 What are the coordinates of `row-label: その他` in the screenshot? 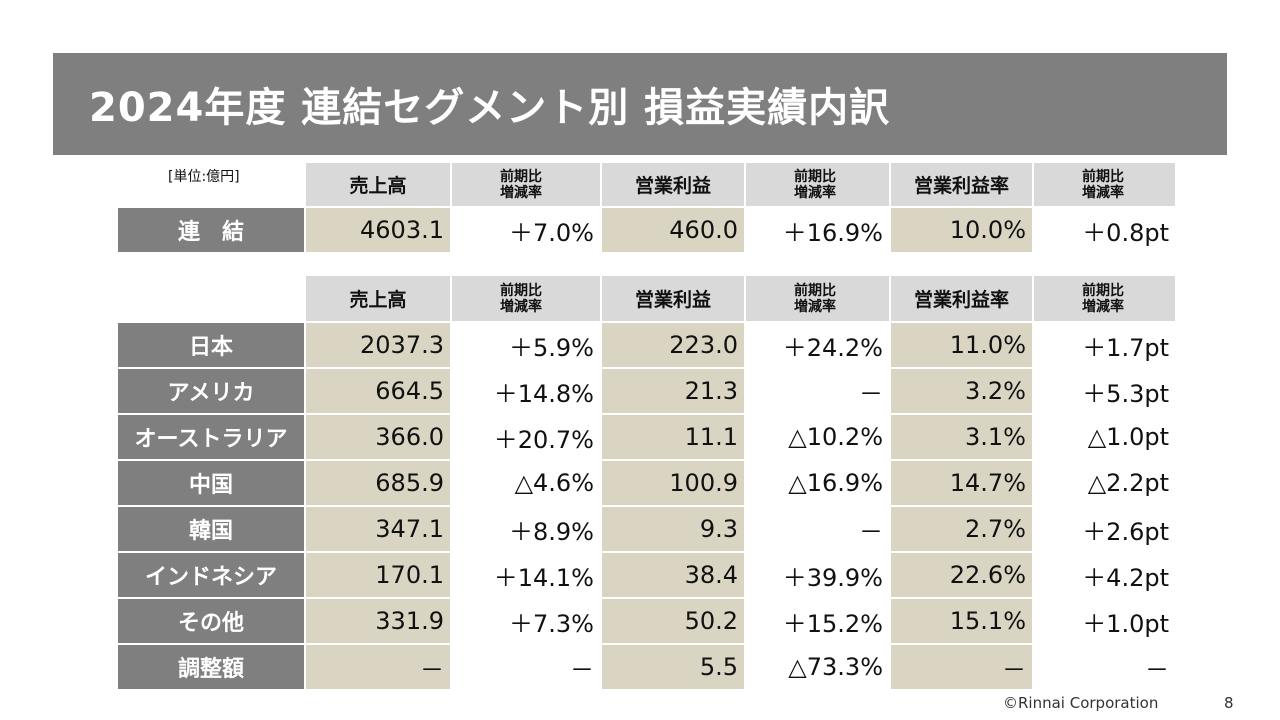 It's located at (212, 621).